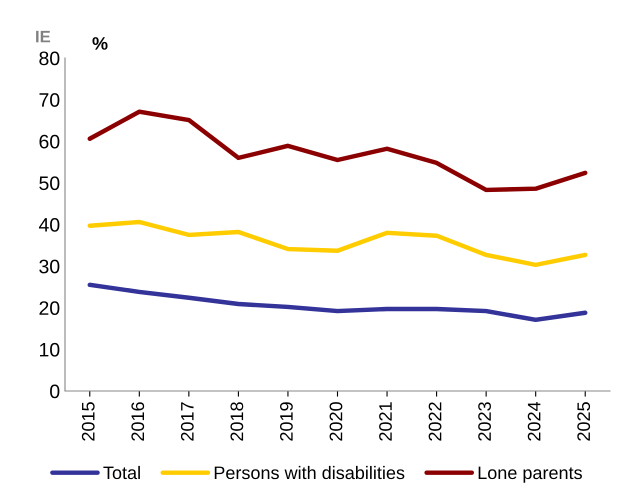 Image resolution: width=635 pixels, height=499 pixels. I want to click on legend-label: Persons with disabilities, so click(309, 473).